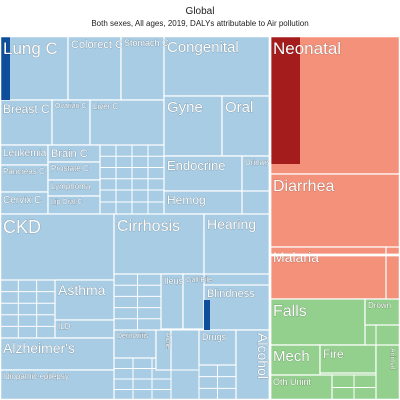 The image size is (400, 400). Describe the element at coordinates (307, 48) in the screenshot. I see `cell-label-neonatal: Neonatal` at that location.